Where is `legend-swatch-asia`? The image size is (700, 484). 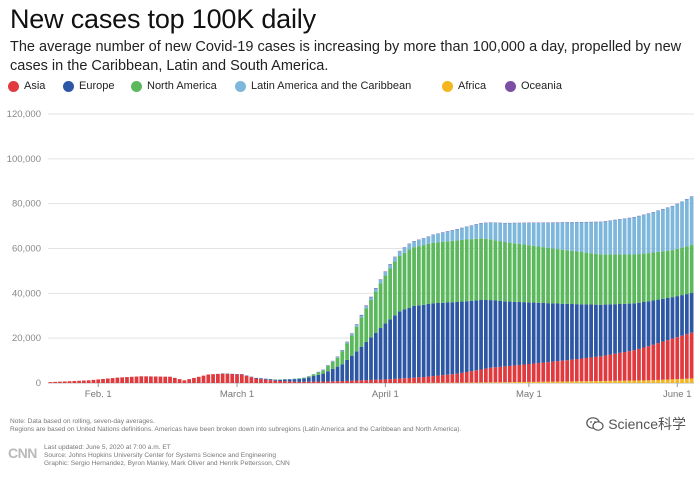
legend-swatch-asia is located at coordinates (13, 86).